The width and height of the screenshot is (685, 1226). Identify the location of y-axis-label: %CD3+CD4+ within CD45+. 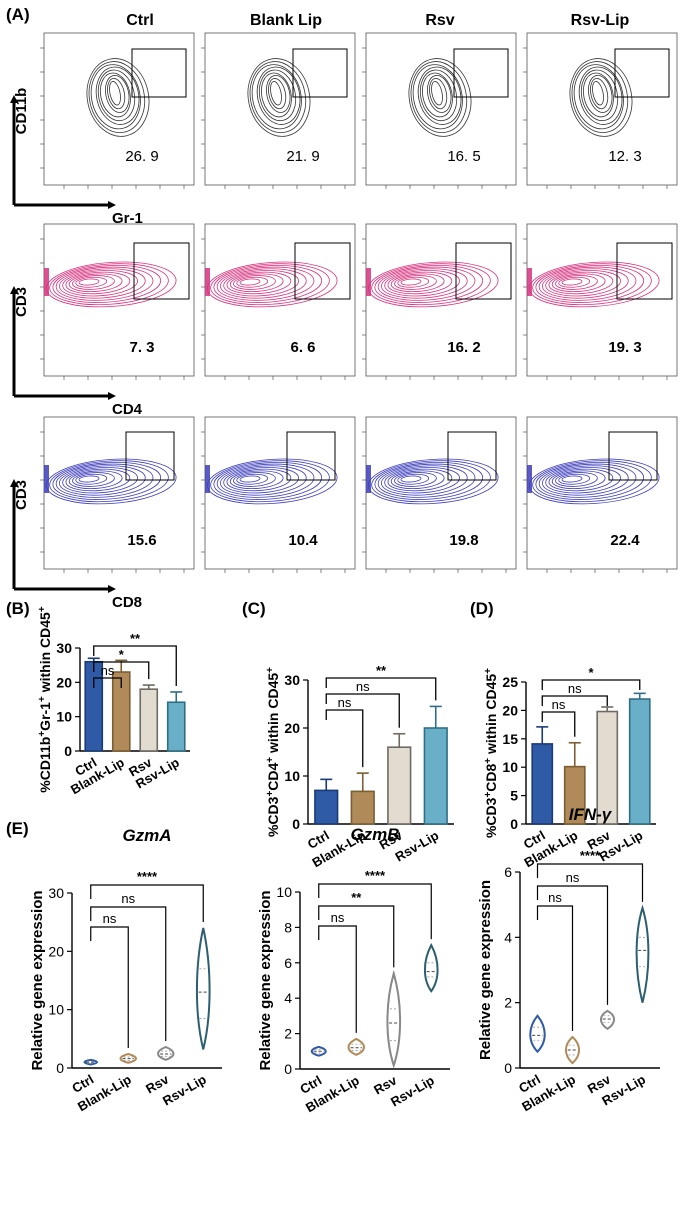
(273, 752).